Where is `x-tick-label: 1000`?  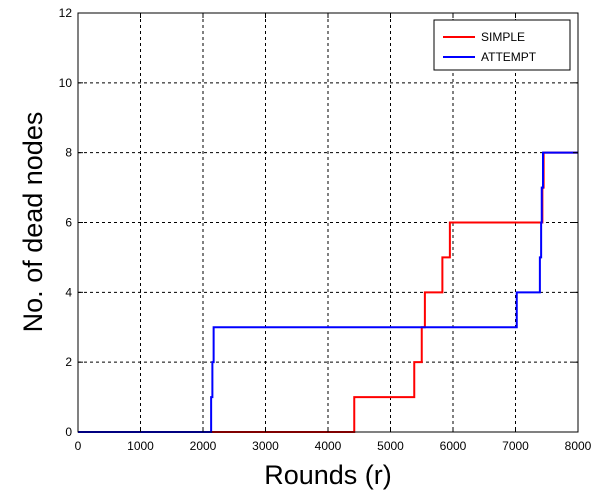 x-tick-label: 1000 is located at coordinates (140, 446).